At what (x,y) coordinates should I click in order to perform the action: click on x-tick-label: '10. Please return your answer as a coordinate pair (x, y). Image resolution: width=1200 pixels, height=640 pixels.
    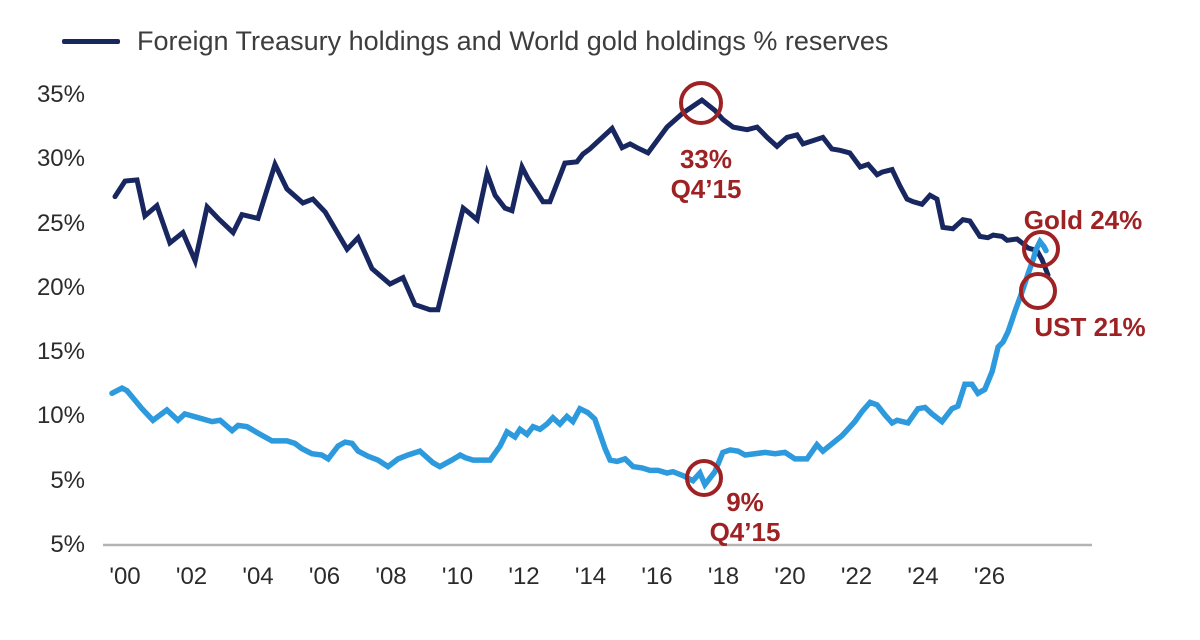
    Looking at the image, I should click on (457, 576).